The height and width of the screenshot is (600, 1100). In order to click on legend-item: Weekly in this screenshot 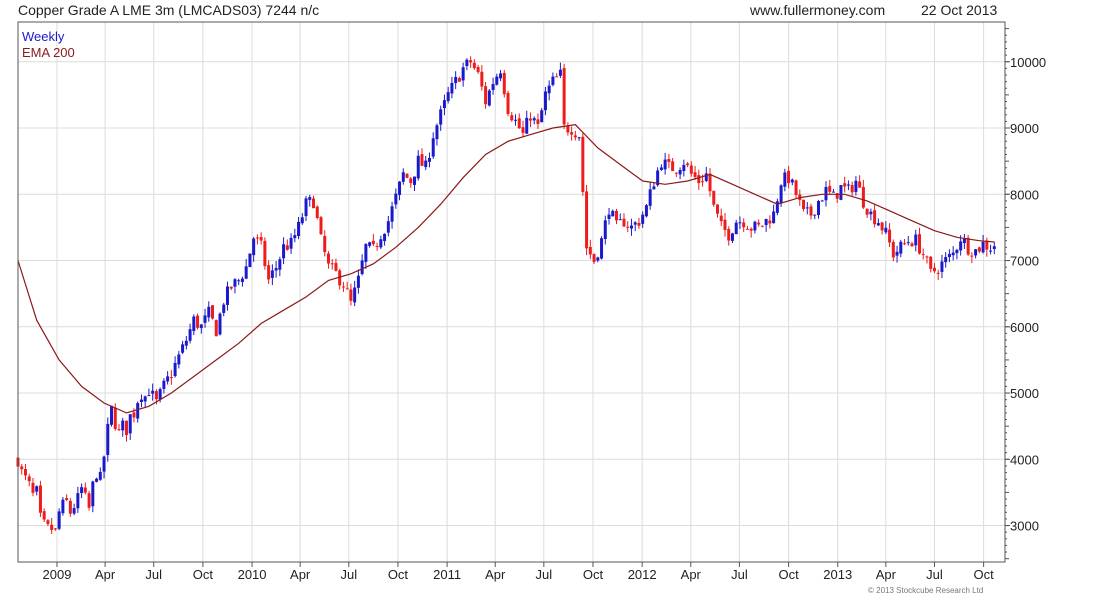, I will do `click(43, 36)`.